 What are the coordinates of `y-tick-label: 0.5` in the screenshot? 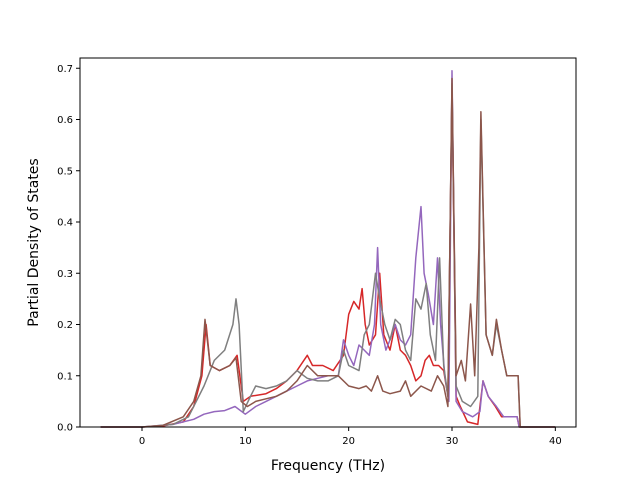 It's located at (65, 171).